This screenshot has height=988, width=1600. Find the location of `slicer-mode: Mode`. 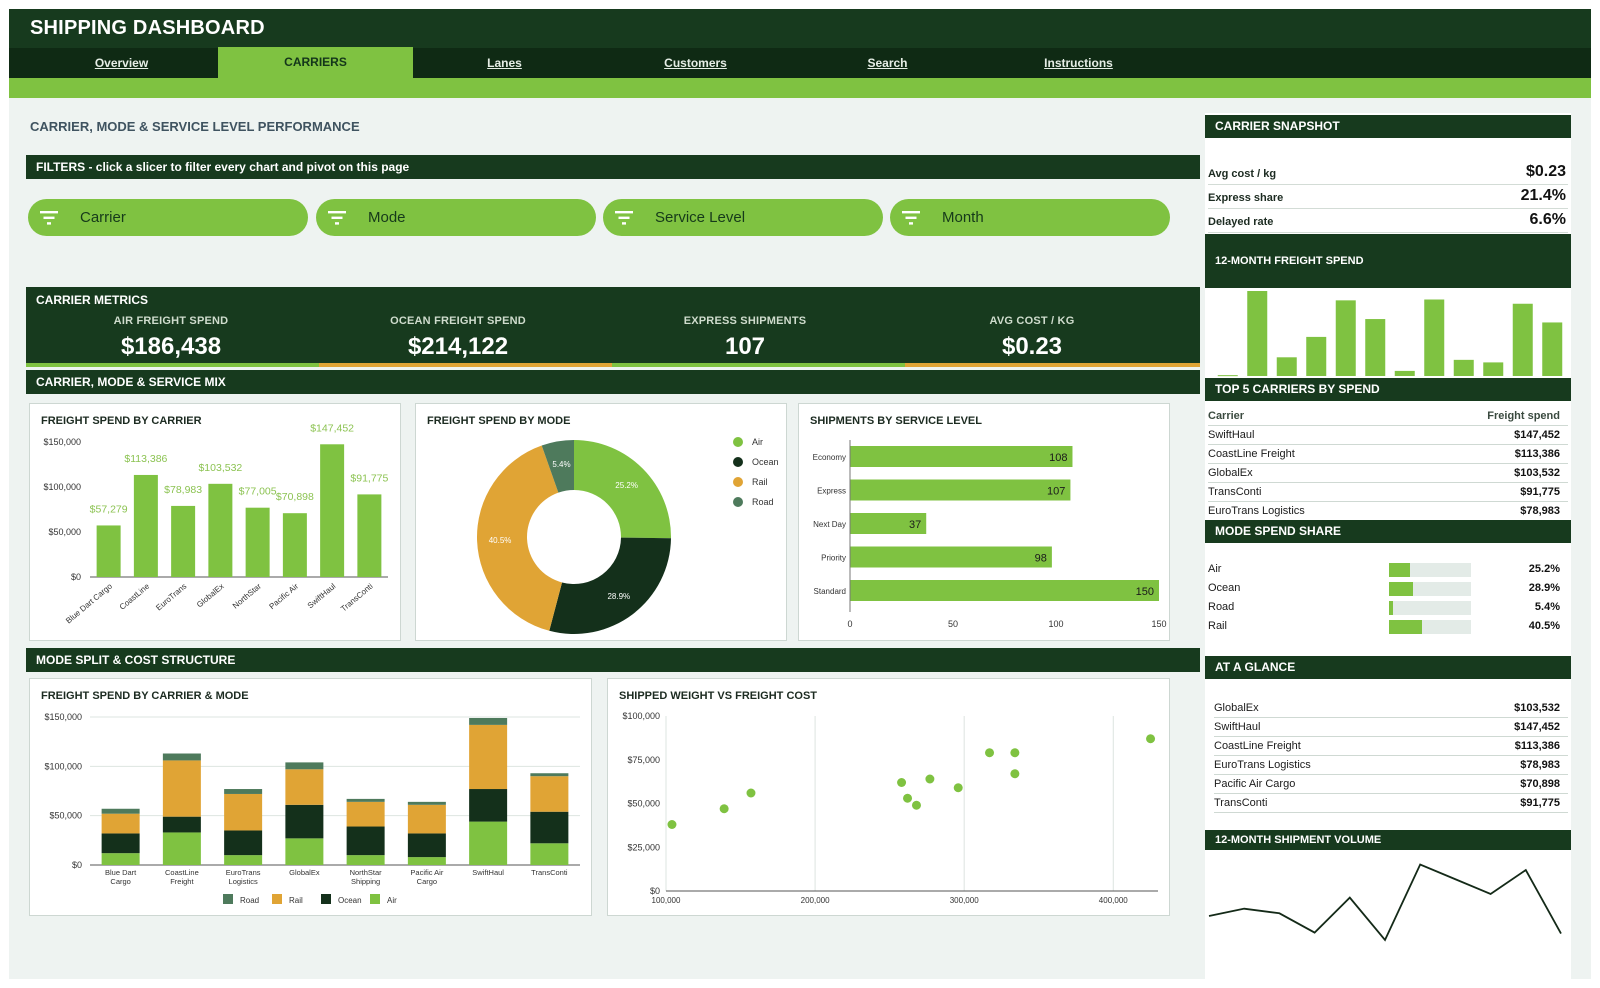

slicer-mode: Mode is located at coordinates (456, 217).